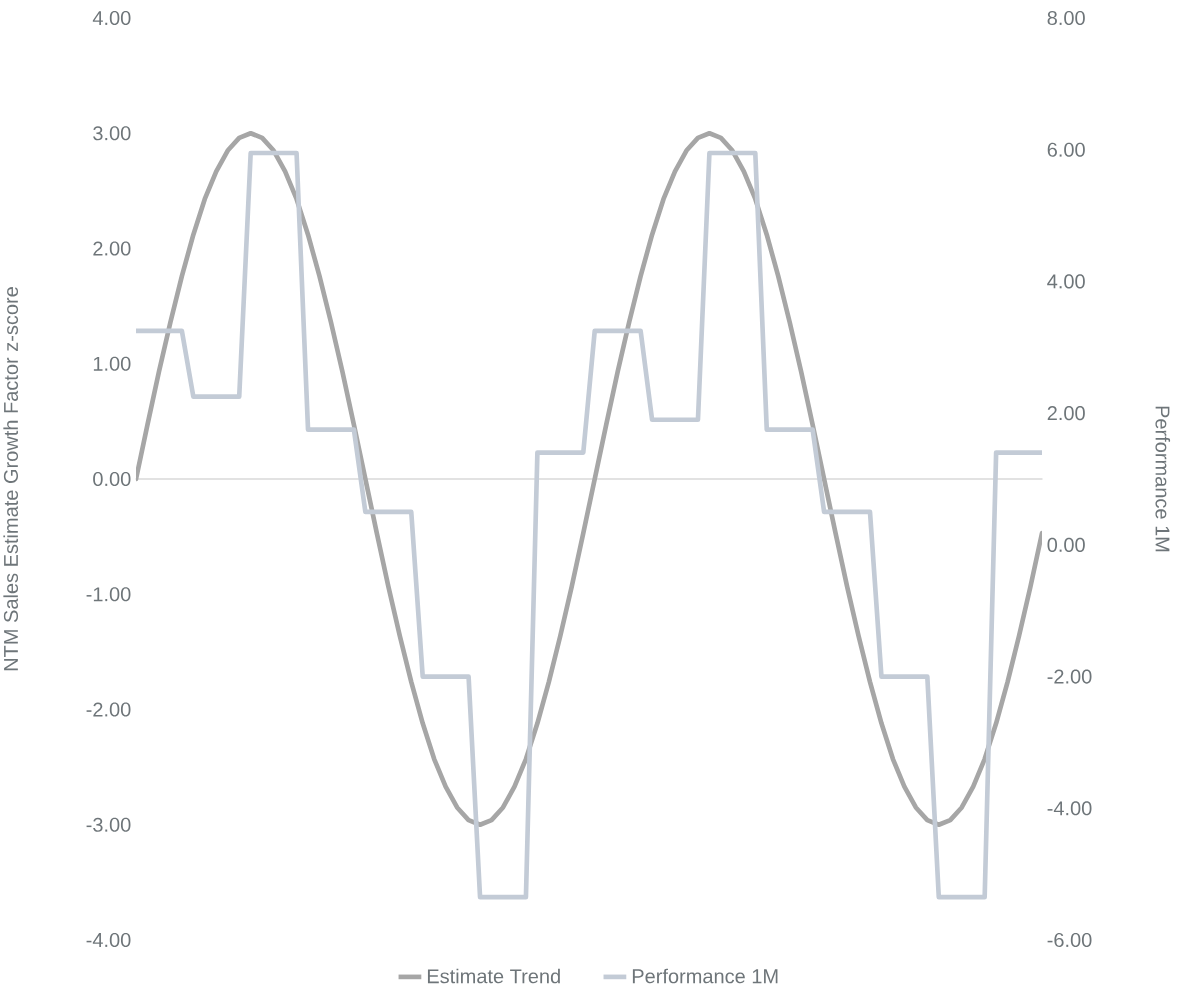 Image resolution: width=1181 pixels, height=1004 pixels. Describe the element at coordinates (1066, 149) in the screenshot. I see `y2-tick-label: 6.00` at that location.